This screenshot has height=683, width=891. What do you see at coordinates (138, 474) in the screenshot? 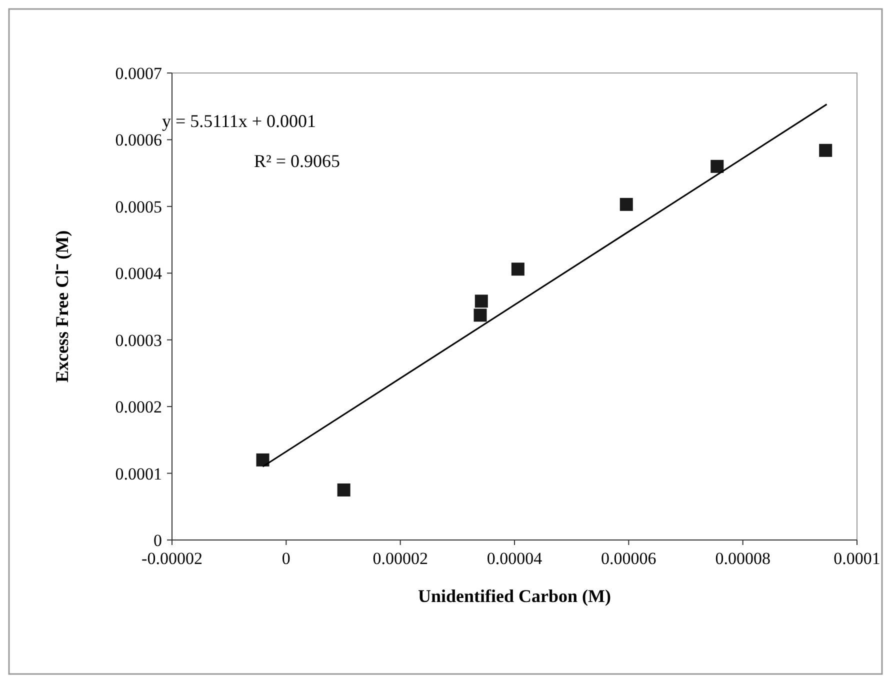
I see `y-tick-label: 0.0001` at bounding box center [138, 474].